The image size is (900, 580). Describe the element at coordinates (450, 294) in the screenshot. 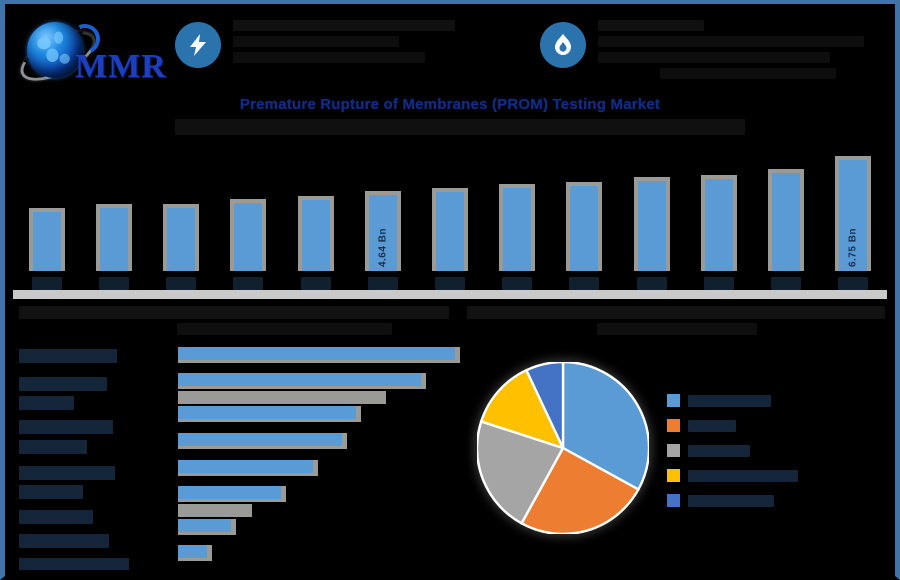

I see `chart-axis-line` at that location.